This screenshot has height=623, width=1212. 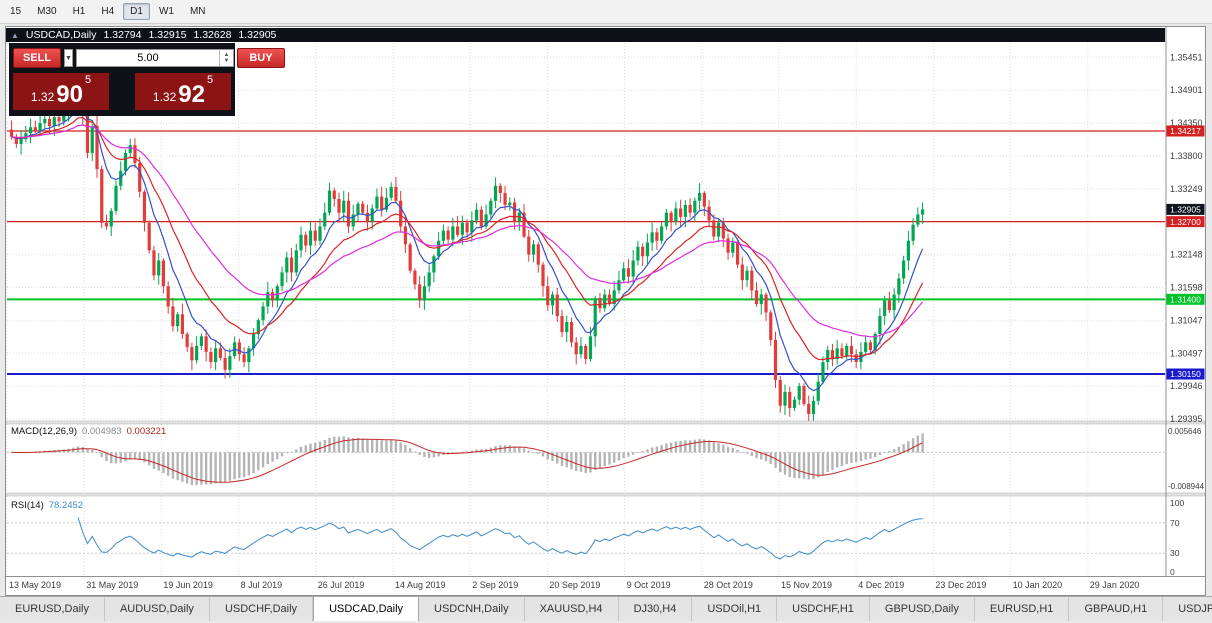 I want to click on svg-text: 1.35451, so click(x=1186, y=57).